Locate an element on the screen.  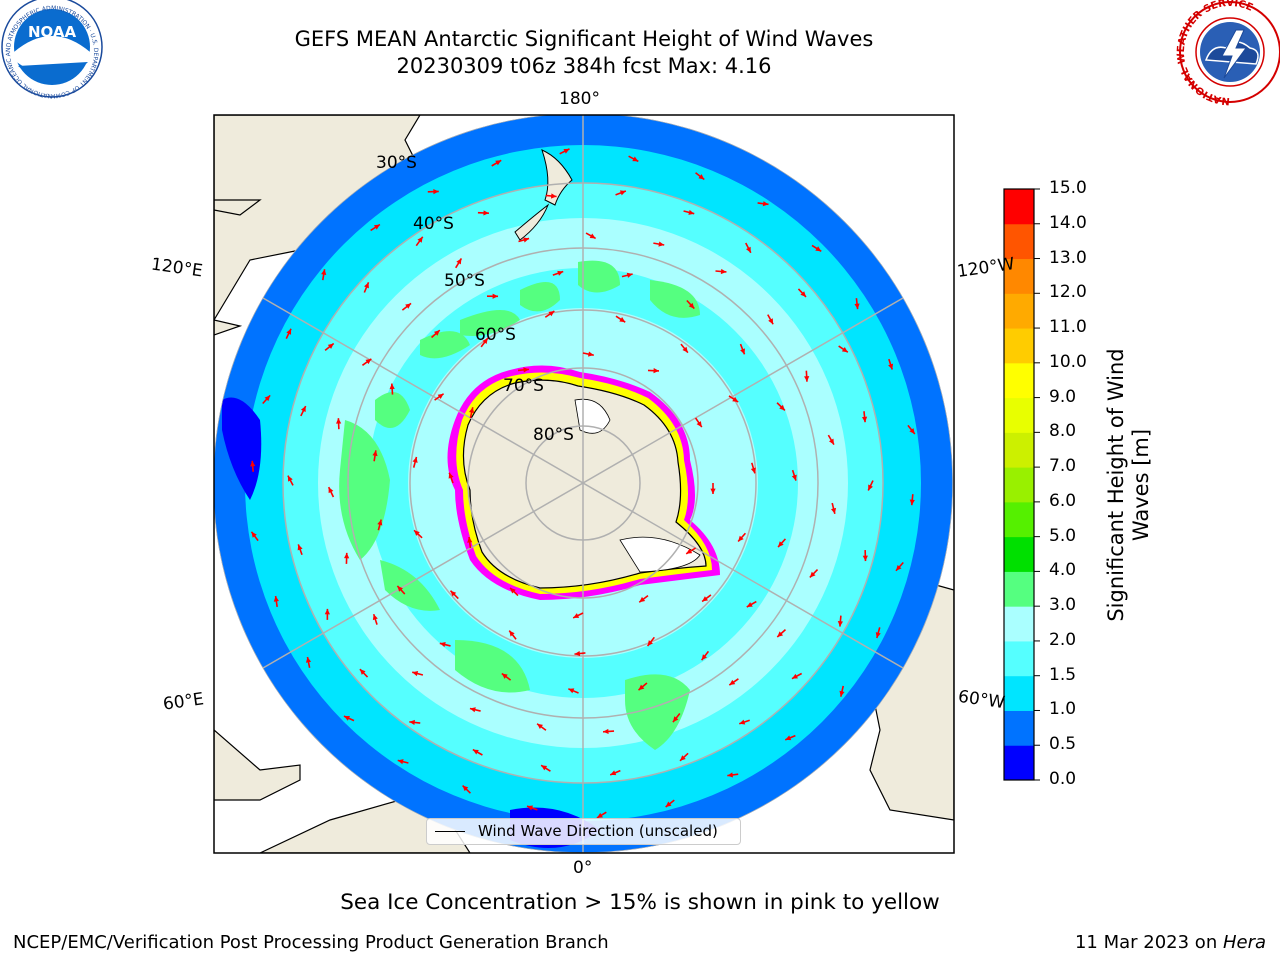
lon-label-0: 0° is located at coordinates (583, 868).